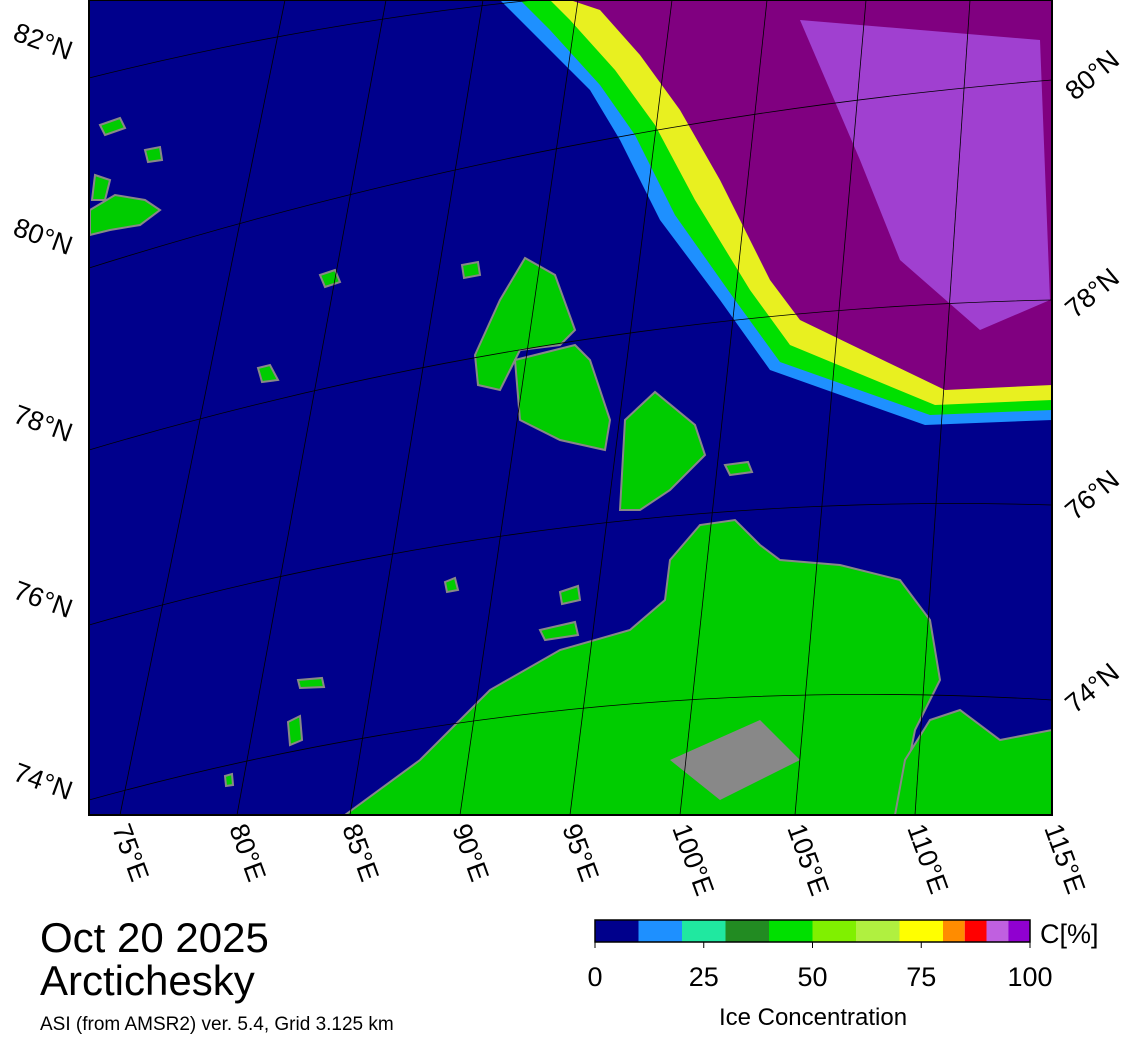 The width and height of the screenshot is (1140, 1037). What do you see at coordinates (927, 859) in the screenshot?
I see `lon-label: 110°E` at bounding box center [927, 859].